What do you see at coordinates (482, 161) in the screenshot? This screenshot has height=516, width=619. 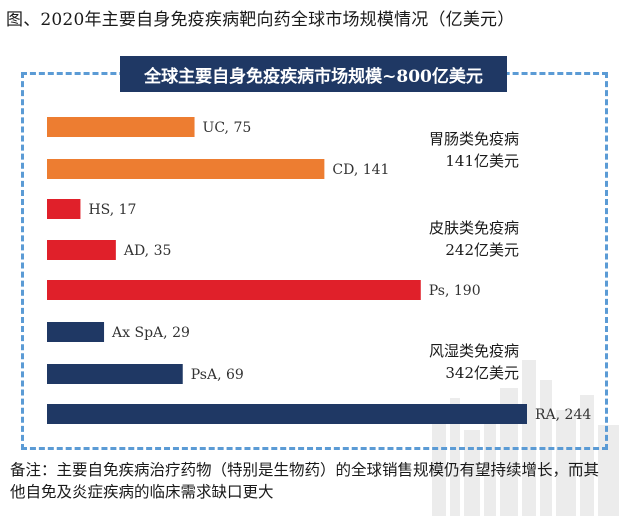 I see `group-total: 141亿美元` at bounding box center [482, 161].